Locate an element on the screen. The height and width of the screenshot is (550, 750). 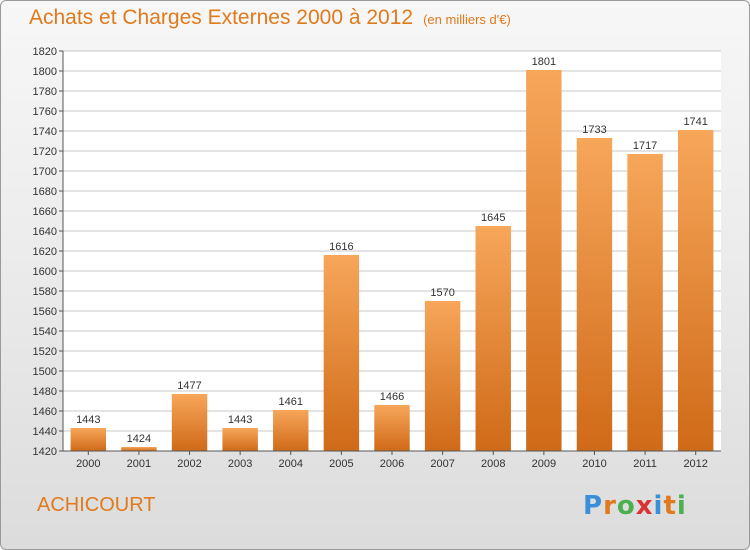
data-label-2010: 1733 is located at coordinates (594, 130).